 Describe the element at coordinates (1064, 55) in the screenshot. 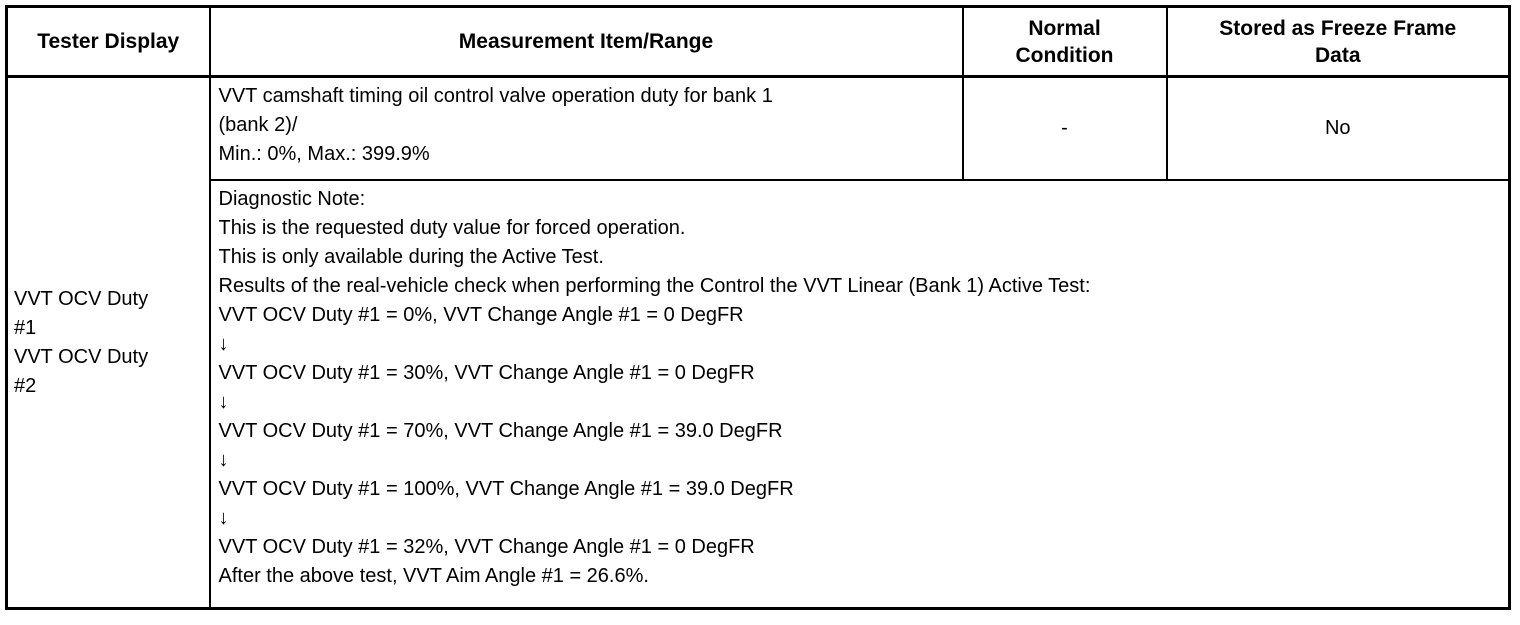

I see `header-label-line: Condition` at that location.